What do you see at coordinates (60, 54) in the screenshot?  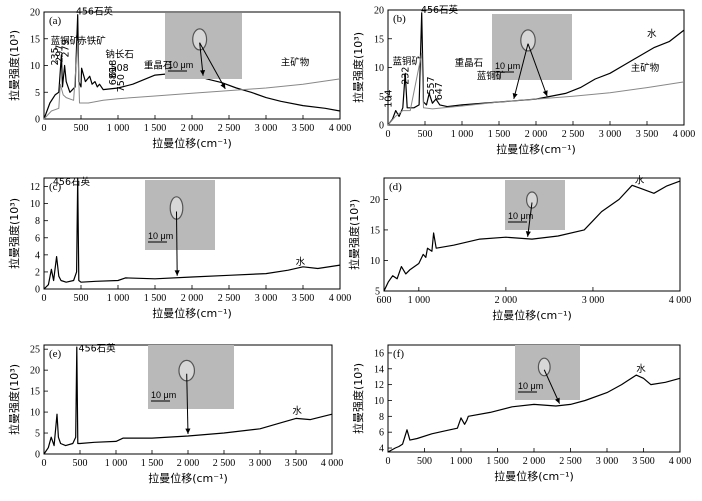 I see `annotation-label: 297` at bounding box center [60, 54].